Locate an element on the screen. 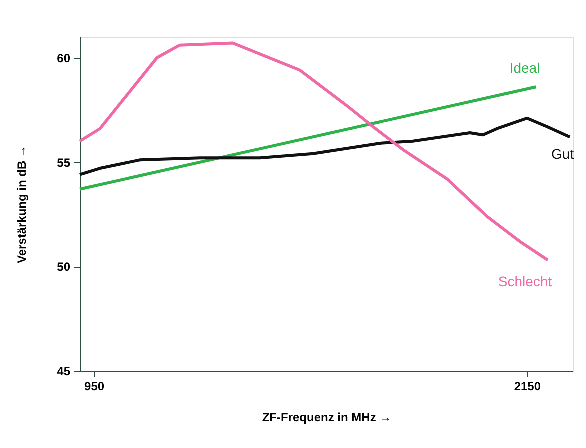  line-series is located at coordinates (325, 146).